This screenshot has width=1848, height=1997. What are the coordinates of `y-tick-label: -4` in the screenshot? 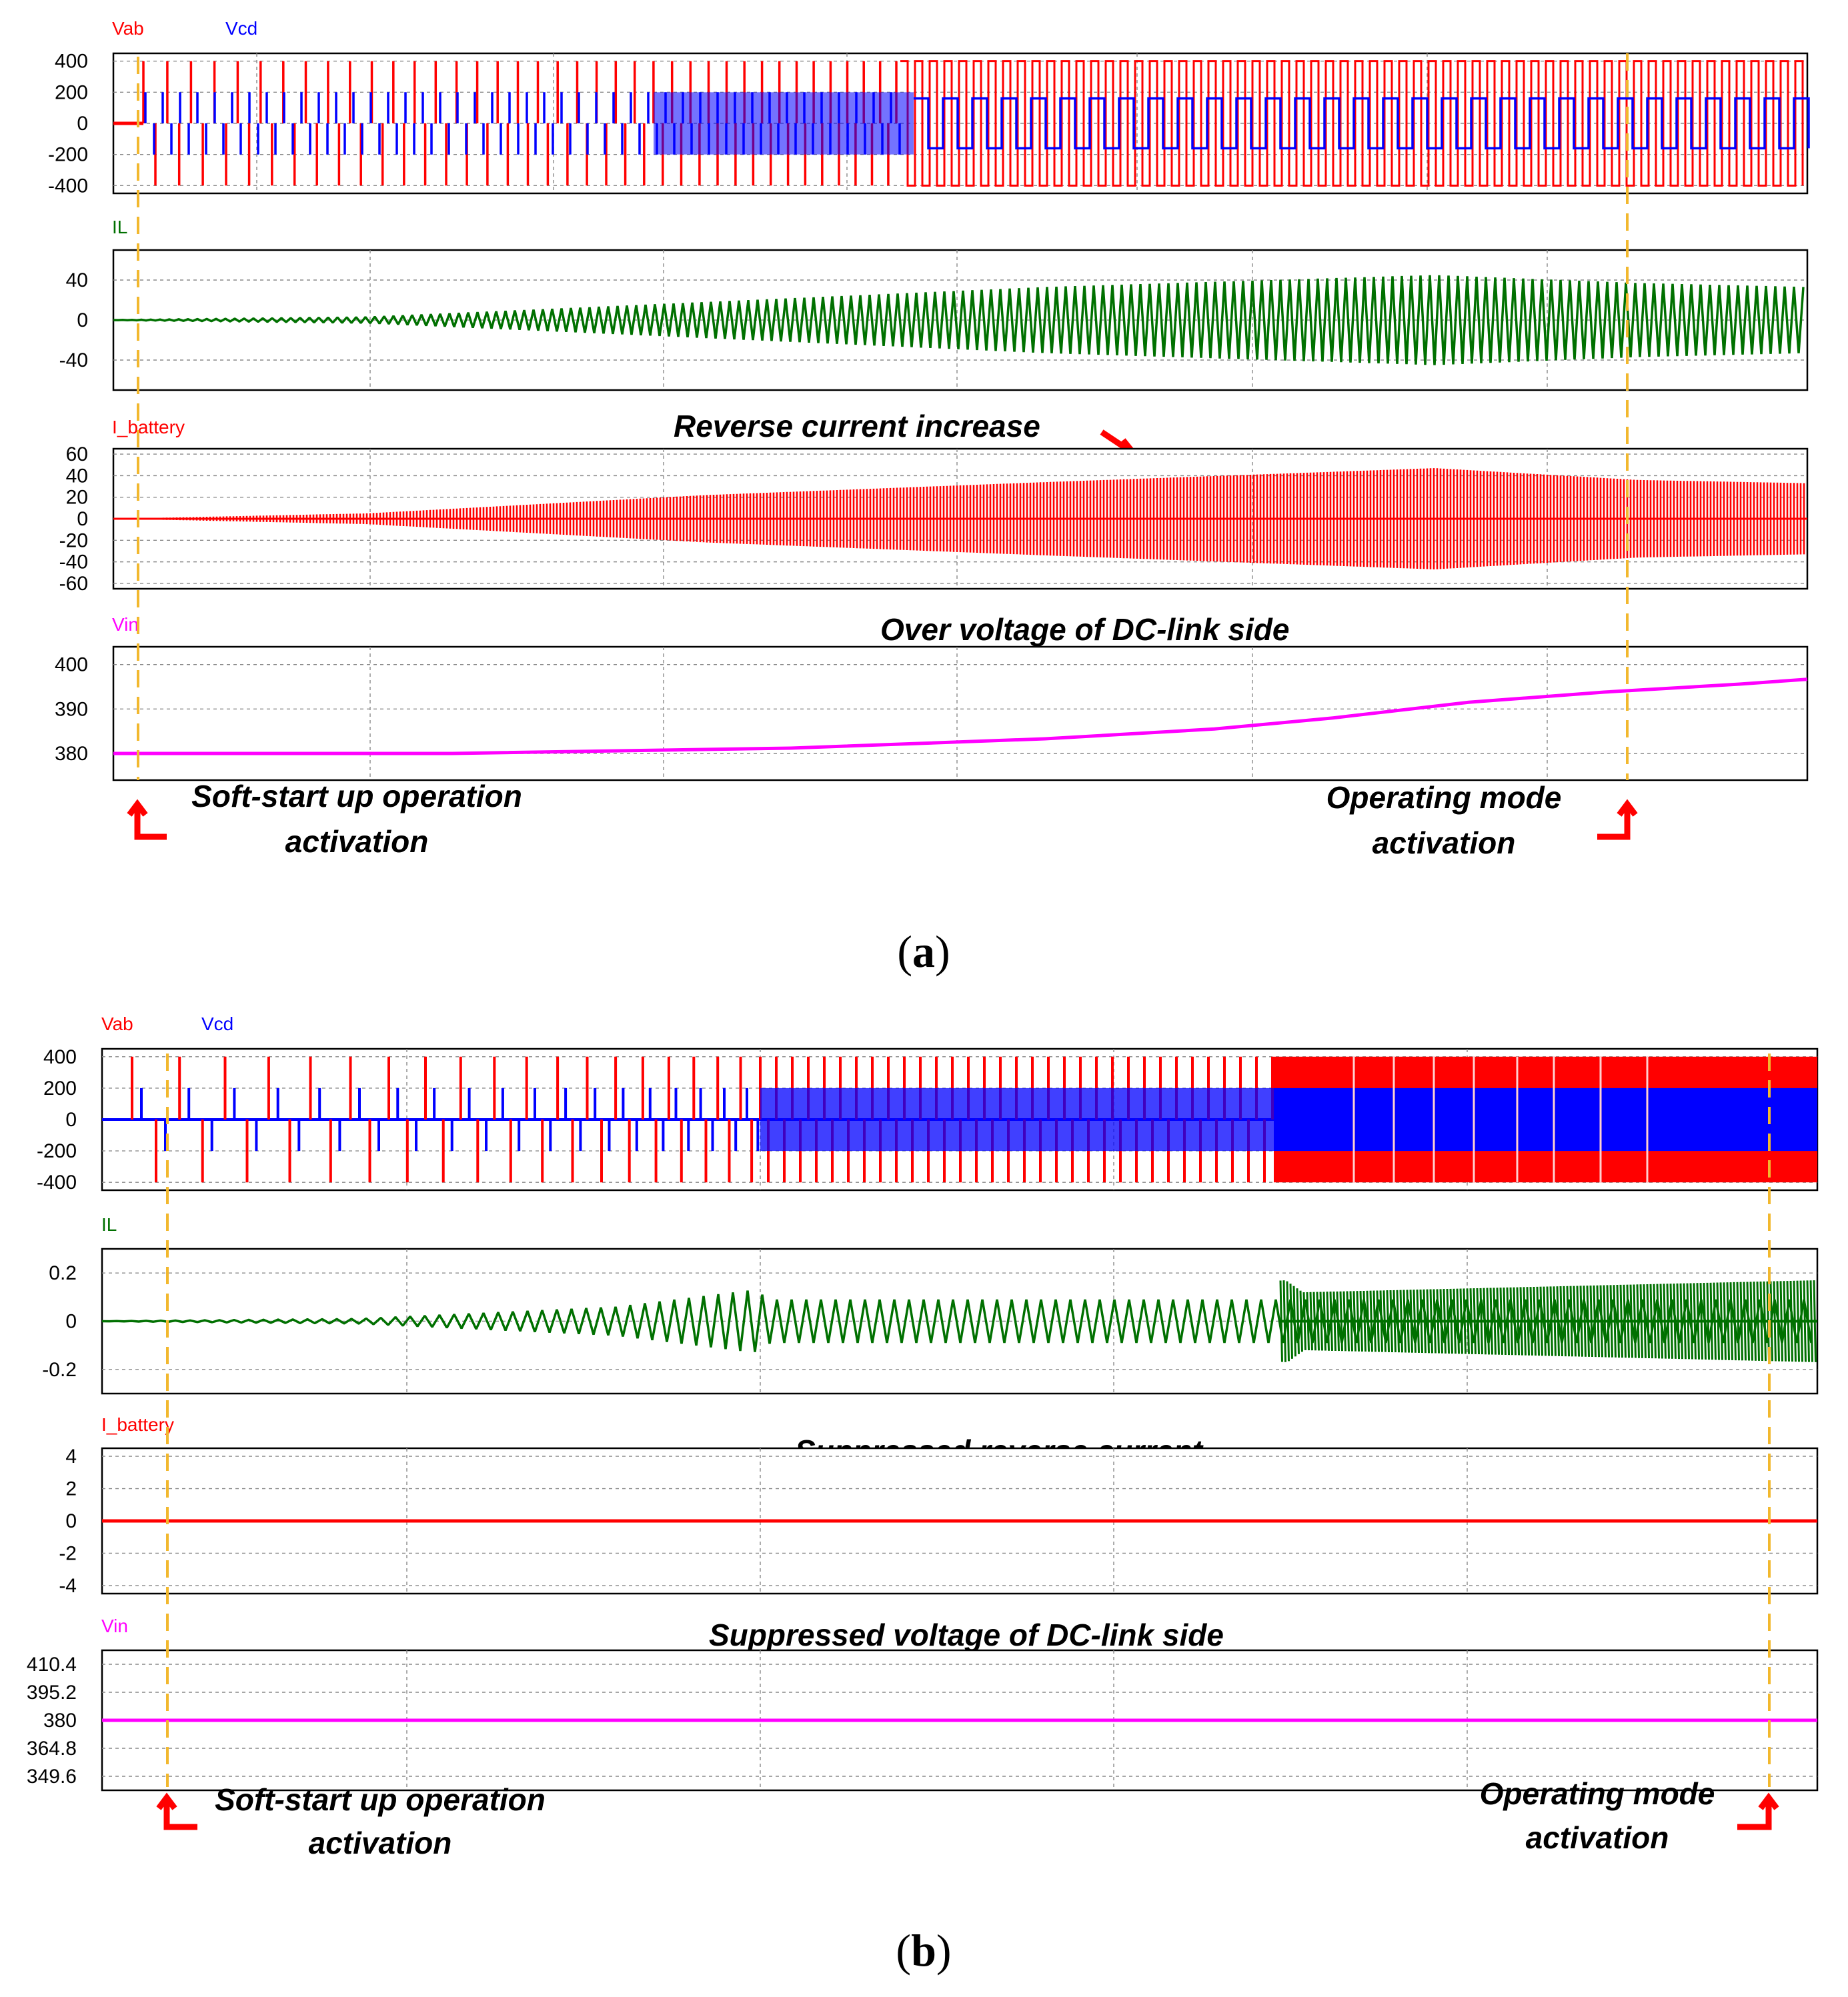 It's located at (68, 1586).